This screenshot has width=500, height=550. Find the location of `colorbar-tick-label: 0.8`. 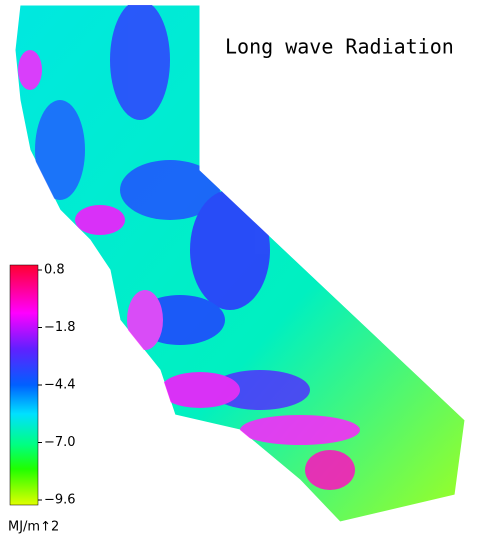

colorbar-tick-label: 0.8 is located at coordinates (54, 270).